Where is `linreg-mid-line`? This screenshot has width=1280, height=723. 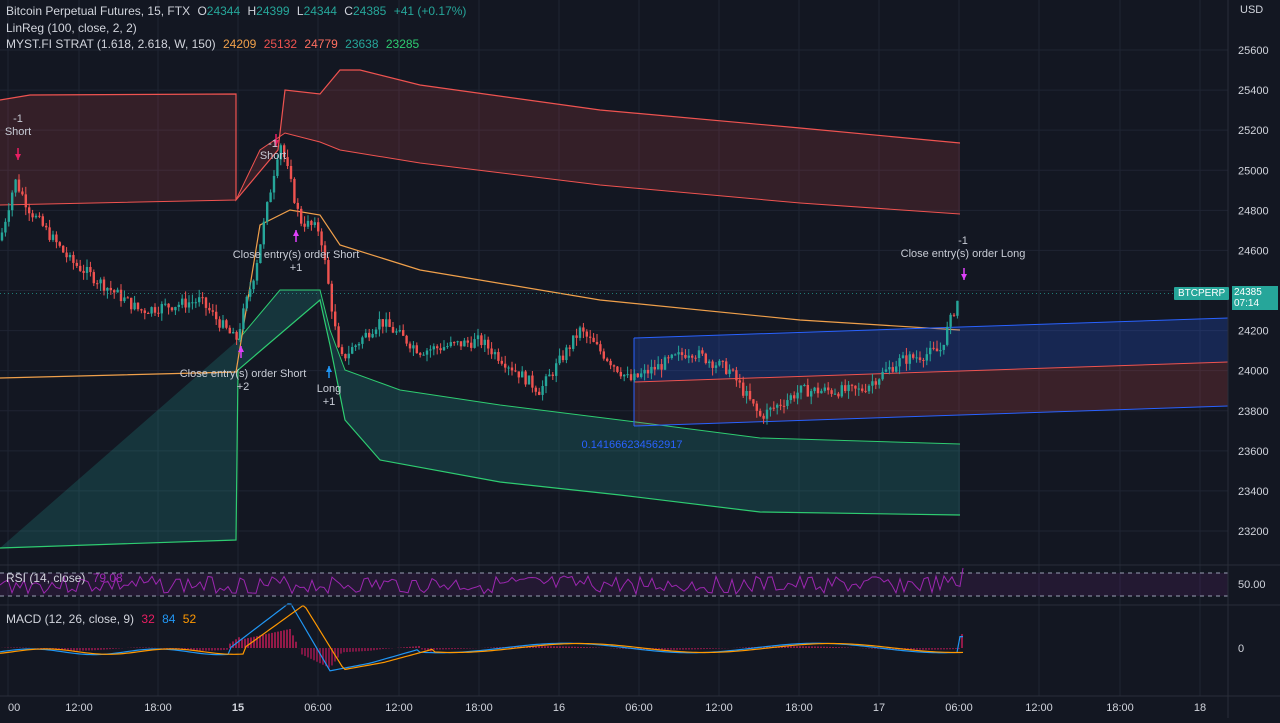 linreg-mid-line is located at coordinates (931, 372).